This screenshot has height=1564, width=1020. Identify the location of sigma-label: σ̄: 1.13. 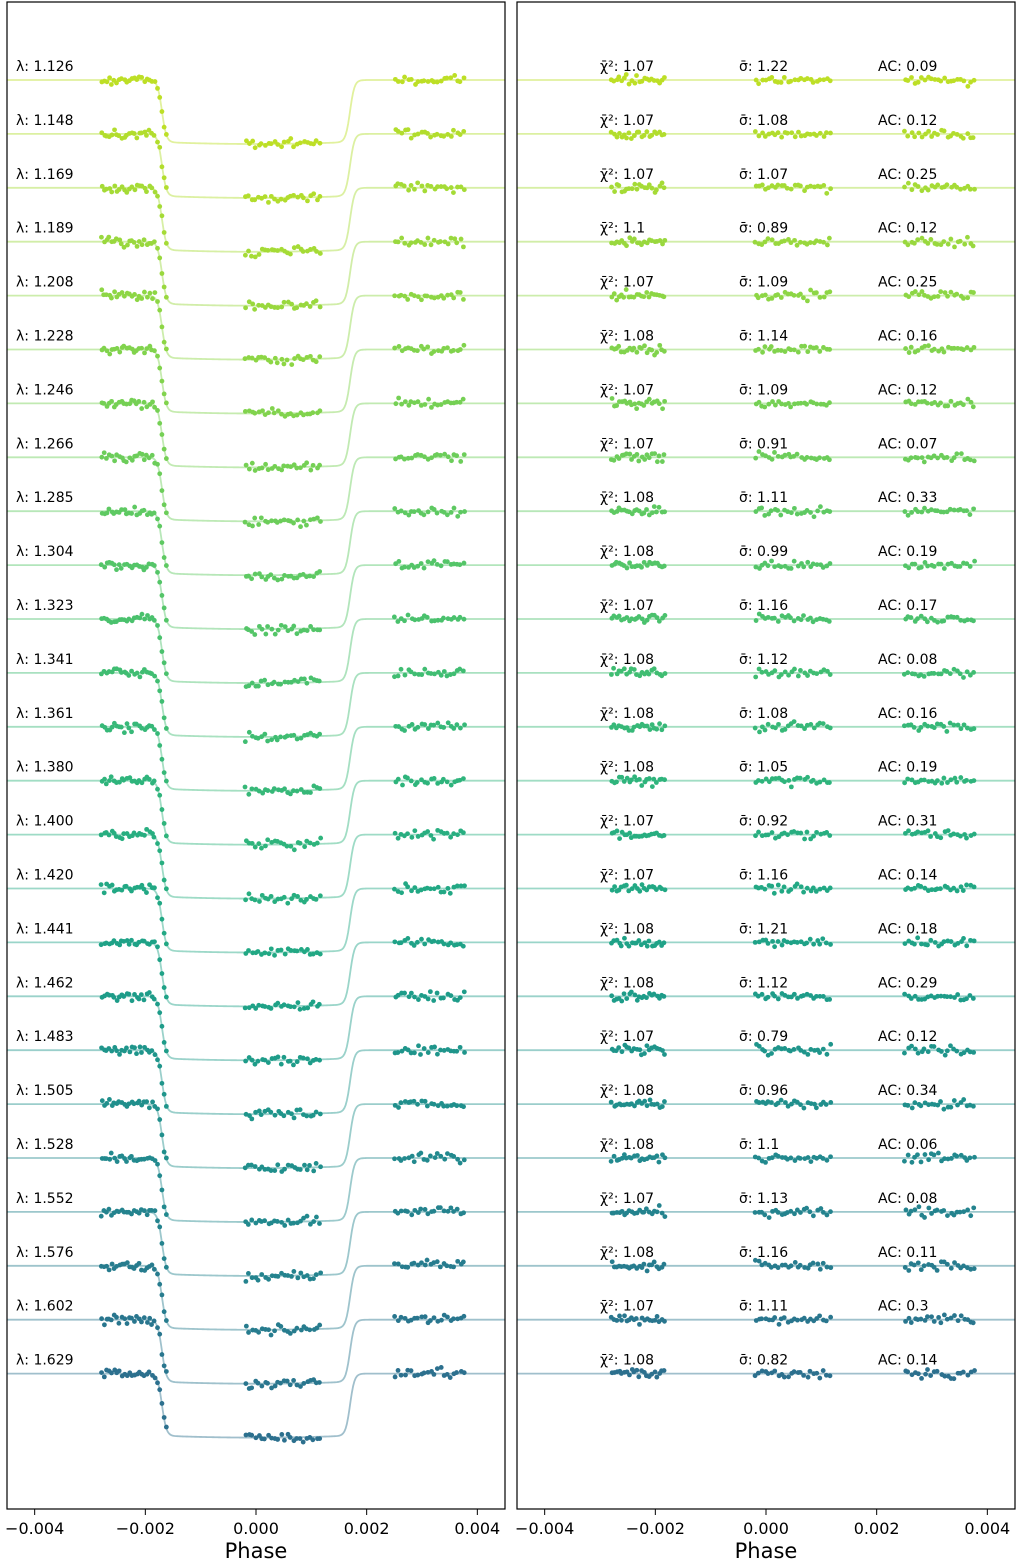
(763, 1199).